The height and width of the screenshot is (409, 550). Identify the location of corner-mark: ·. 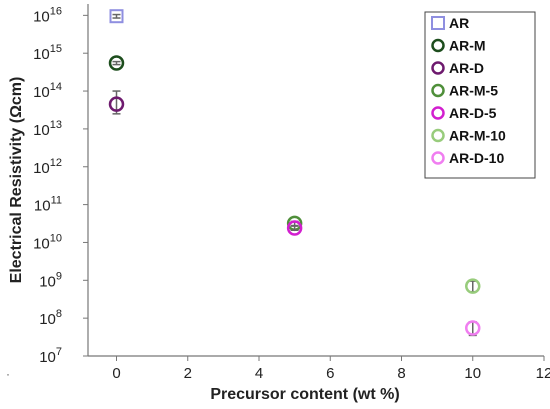
(8, 374).